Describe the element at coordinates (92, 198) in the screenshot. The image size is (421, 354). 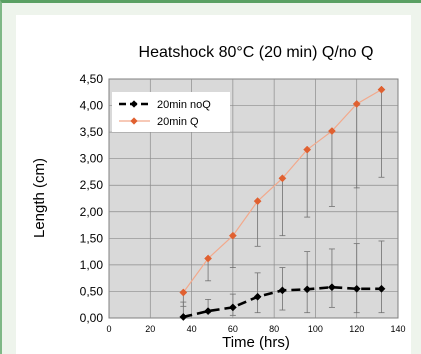
I see `y-axis-ticks: 0,00 0,50 1,00 1,50 2,00 2,50 3,00 3,50 4,00 4,50` at that location.